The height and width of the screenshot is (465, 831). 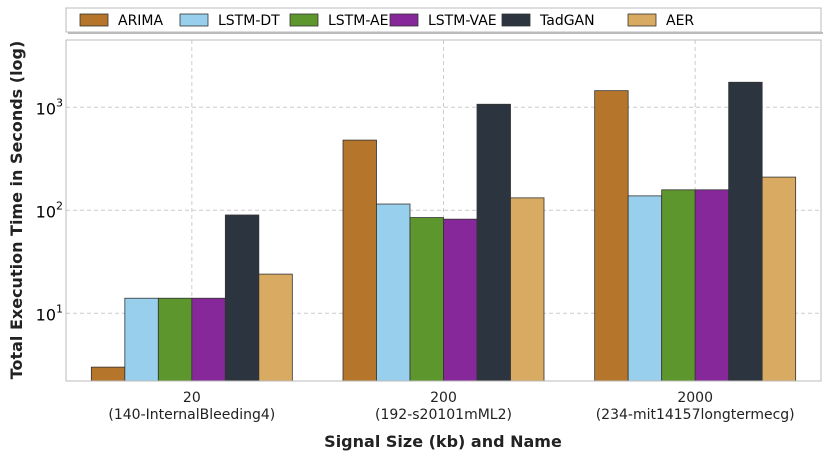 I want to click on y-tick-label: 10¹, so click(x=49, y=313).